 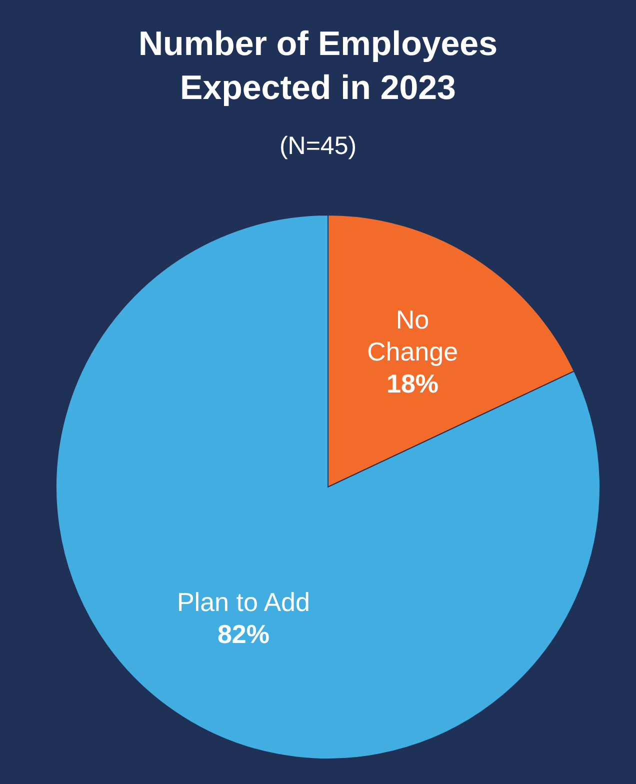 I want to click on slice-label: Plan to Add, so click(x=243, y=602).